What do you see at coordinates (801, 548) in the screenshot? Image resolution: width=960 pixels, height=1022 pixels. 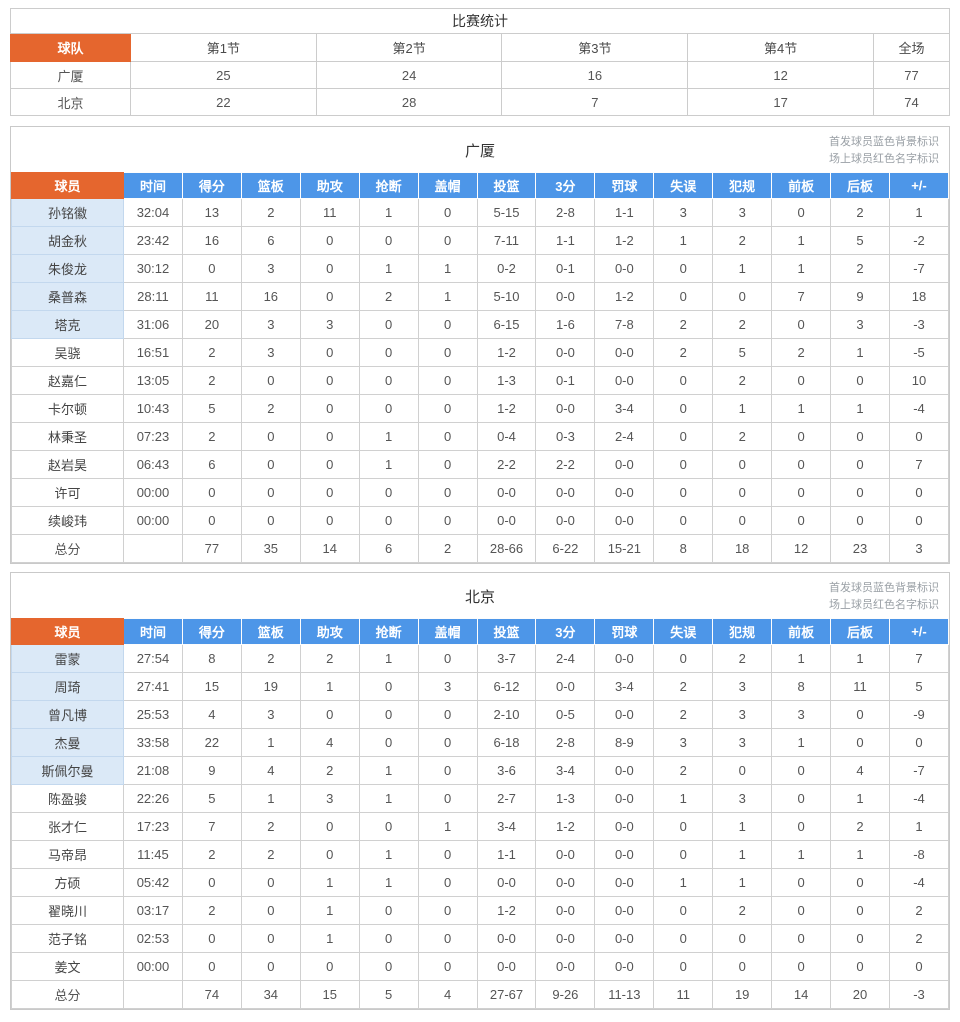 I see `total-stat-cell: 12` at bounding box center [801, 548].